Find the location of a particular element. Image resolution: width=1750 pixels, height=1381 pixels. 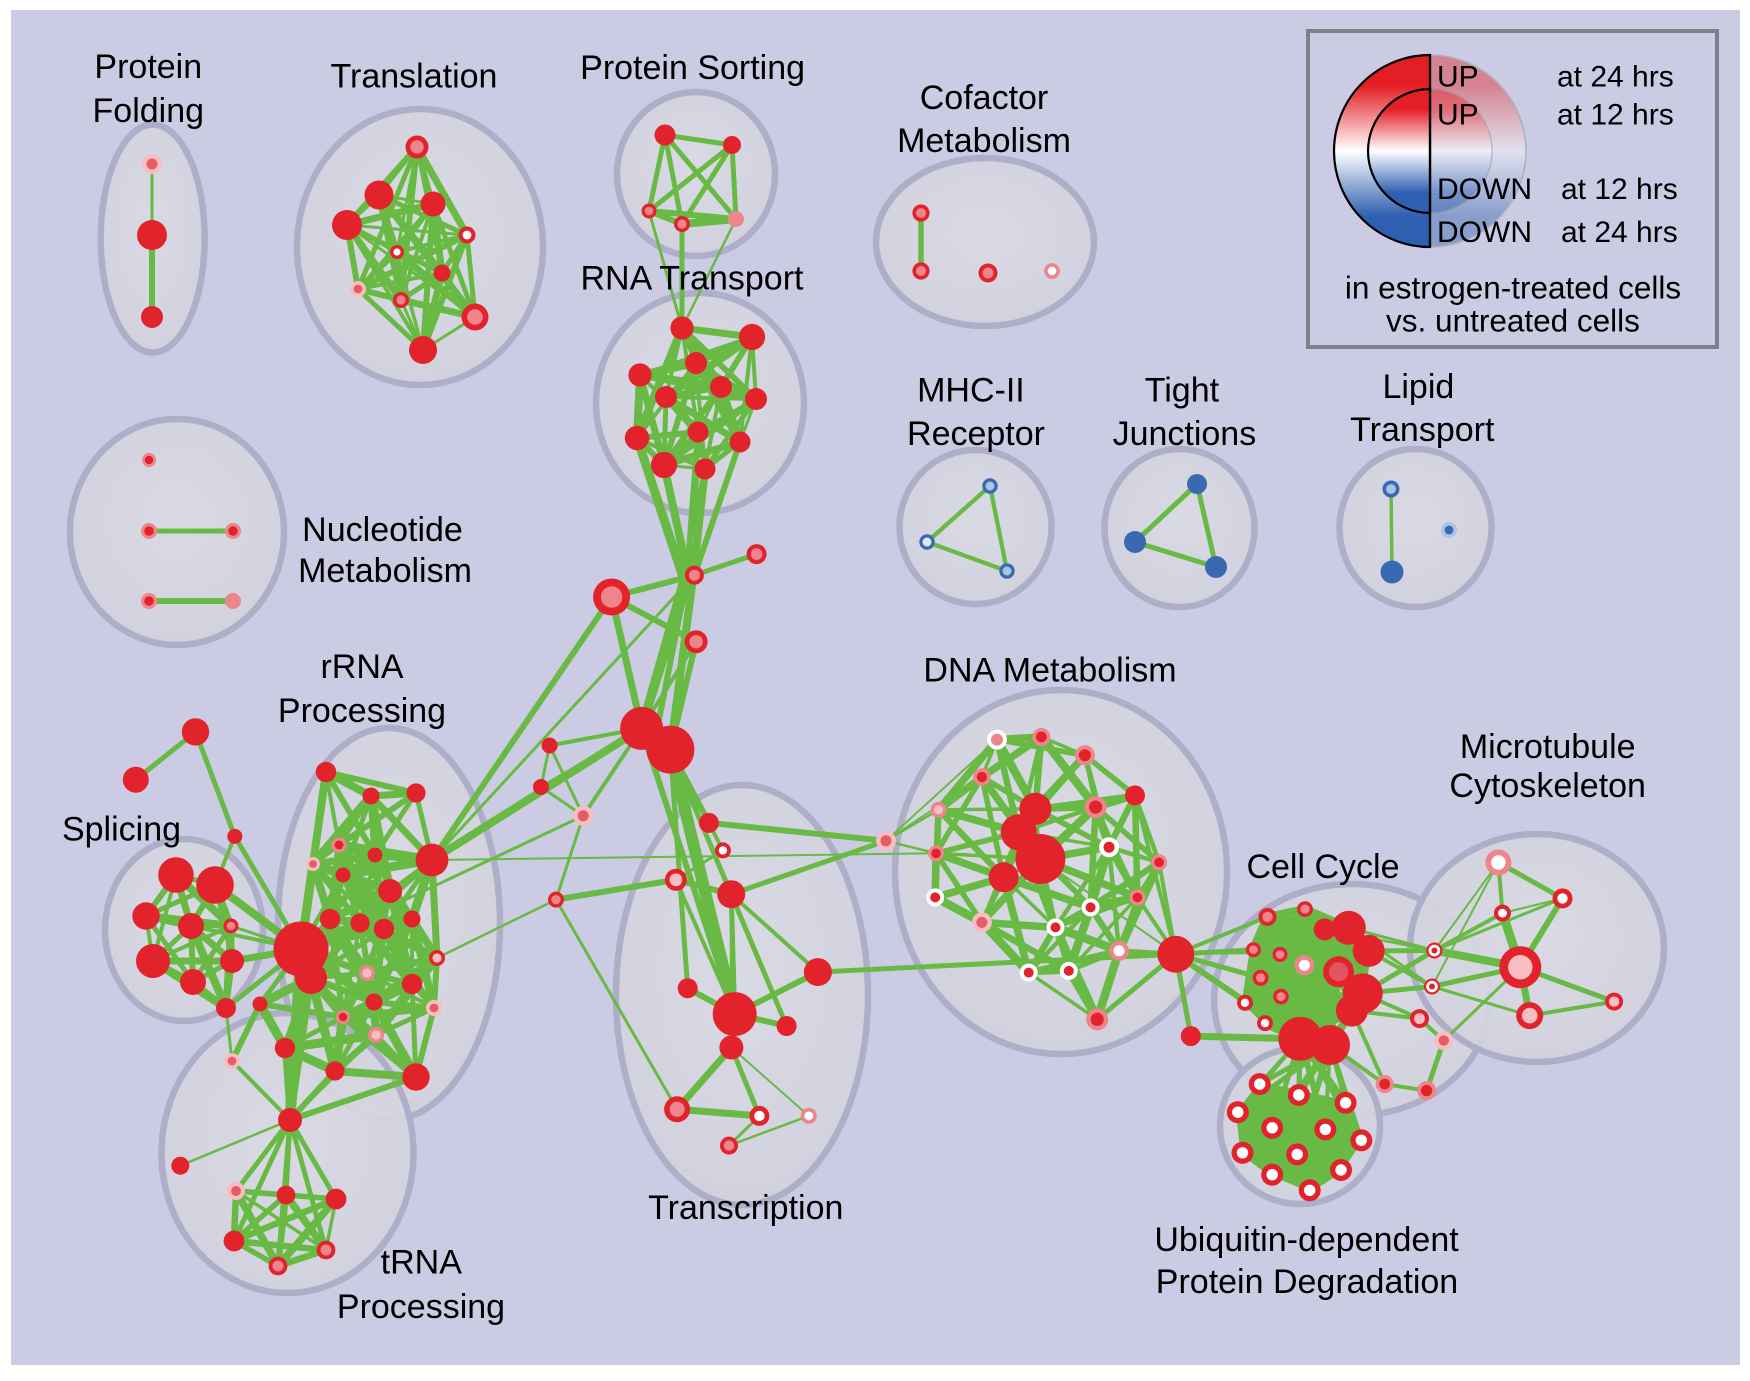

svg-text: tRNA is located at coordinates (422, 1263).